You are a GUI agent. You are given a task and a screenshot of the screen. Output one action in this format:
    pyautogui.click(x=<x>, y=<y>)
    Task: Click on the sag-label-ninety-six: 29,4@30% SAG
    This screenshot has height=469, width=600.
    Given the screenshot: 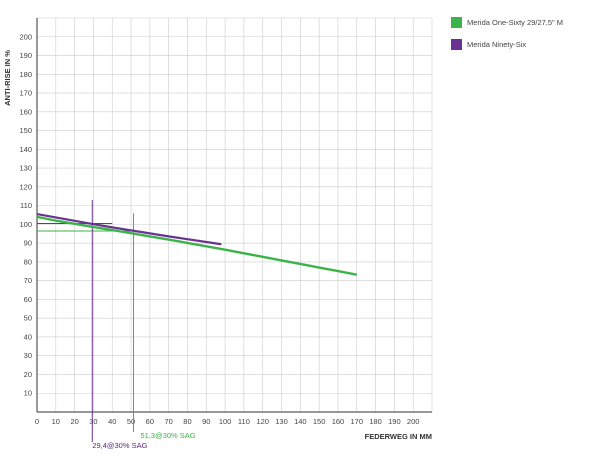 What is the action you would take?
    pyautogui.click(x=119, y=445)
    